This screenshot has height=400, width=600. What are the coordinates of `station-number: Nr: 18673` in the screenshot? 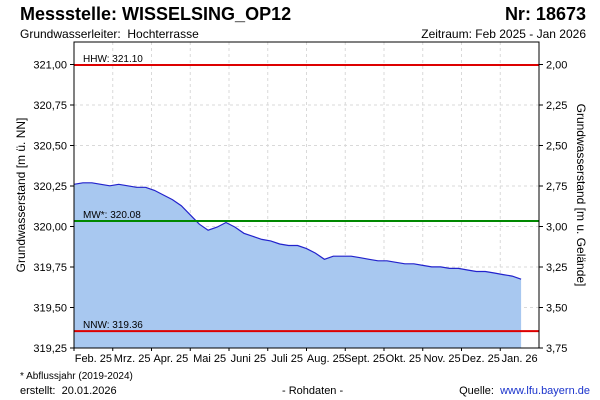 It's located at (545, 14).